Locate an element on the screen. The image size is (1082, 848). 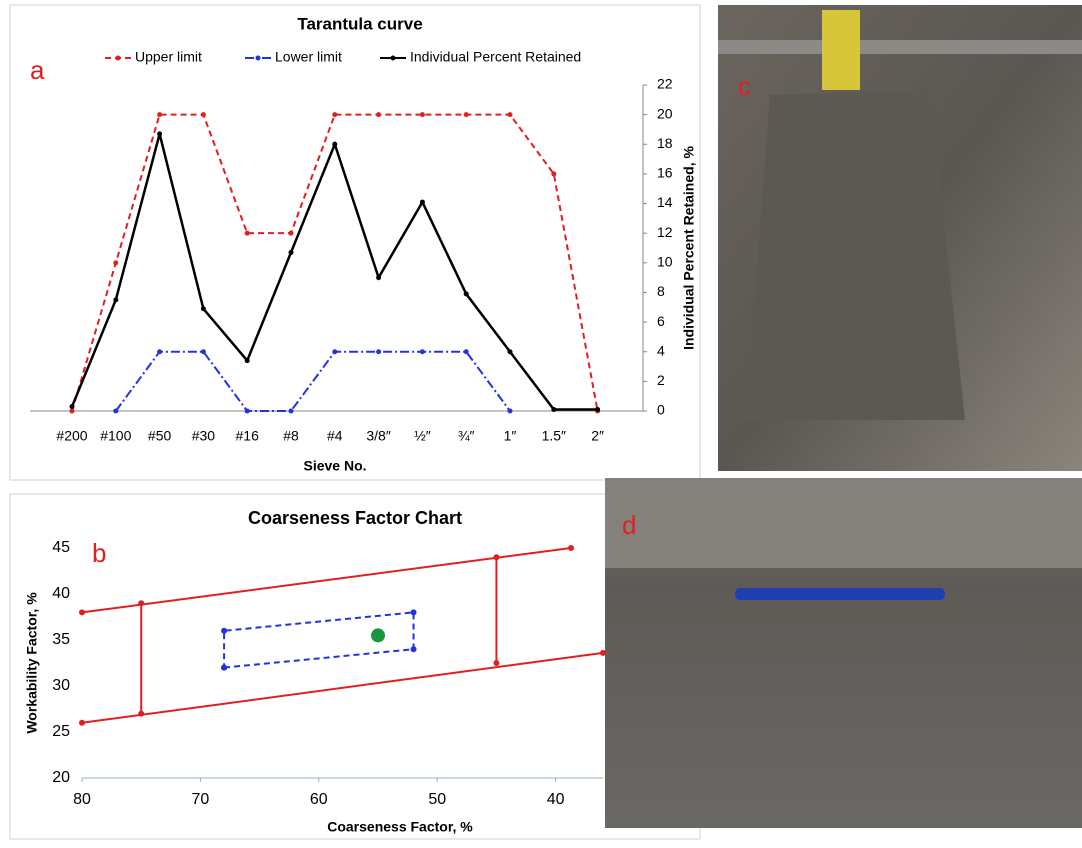
x-tick-label: 40 is located at coordinates (556, 799).